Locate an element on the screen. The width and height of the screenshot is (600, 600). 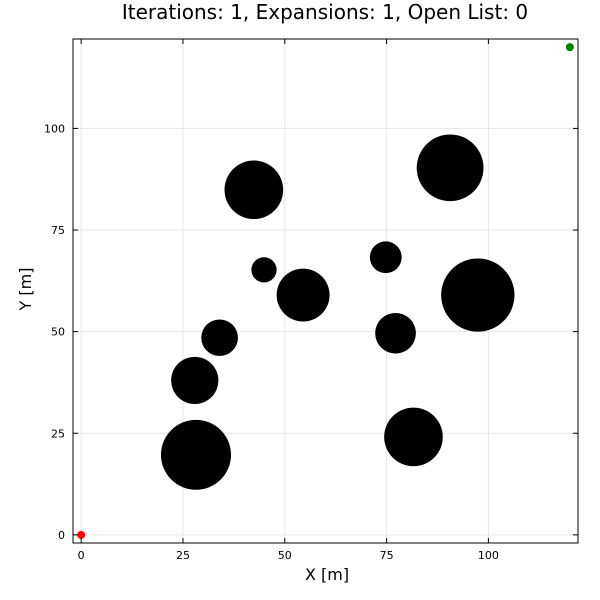
x-axis-label: X [m] is located at coordinates (327, 574).